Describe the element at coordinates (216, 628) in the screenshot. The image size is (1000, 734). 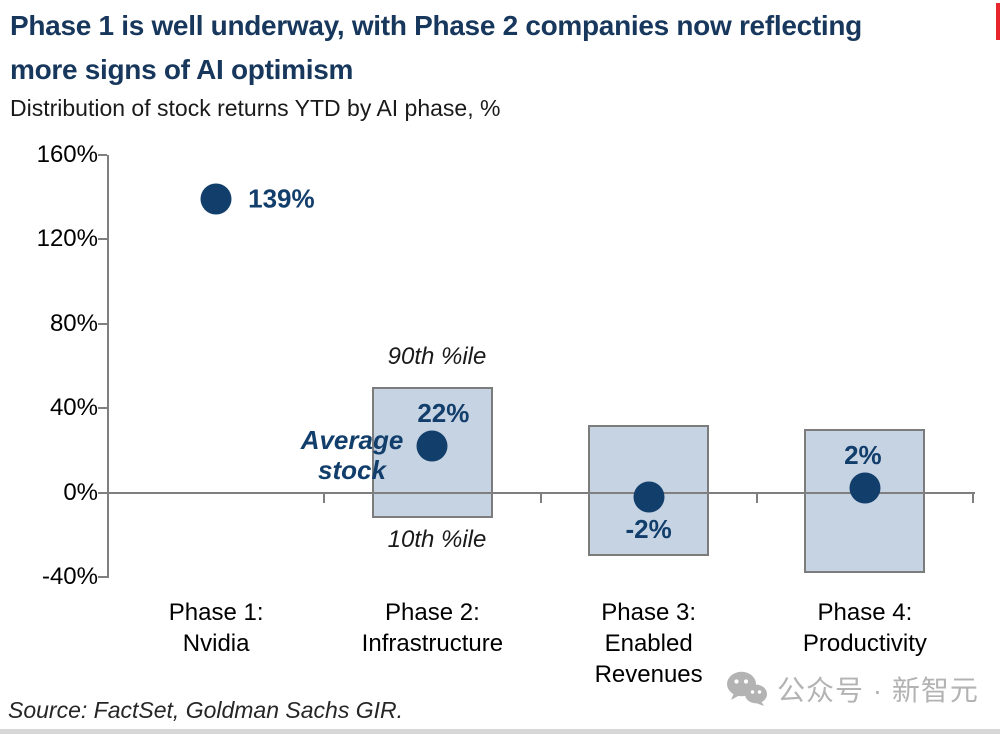
I see `category-label: Phase 1: Nvidia` at that location.